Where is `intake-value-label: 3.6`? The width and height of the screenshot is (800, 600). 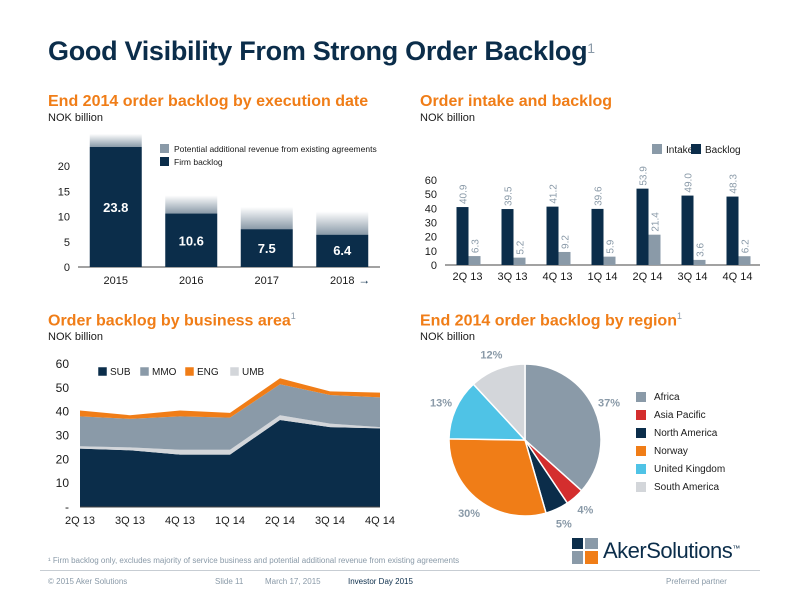 intake-value-label: 3.6 is located at coordinates (701, 250).